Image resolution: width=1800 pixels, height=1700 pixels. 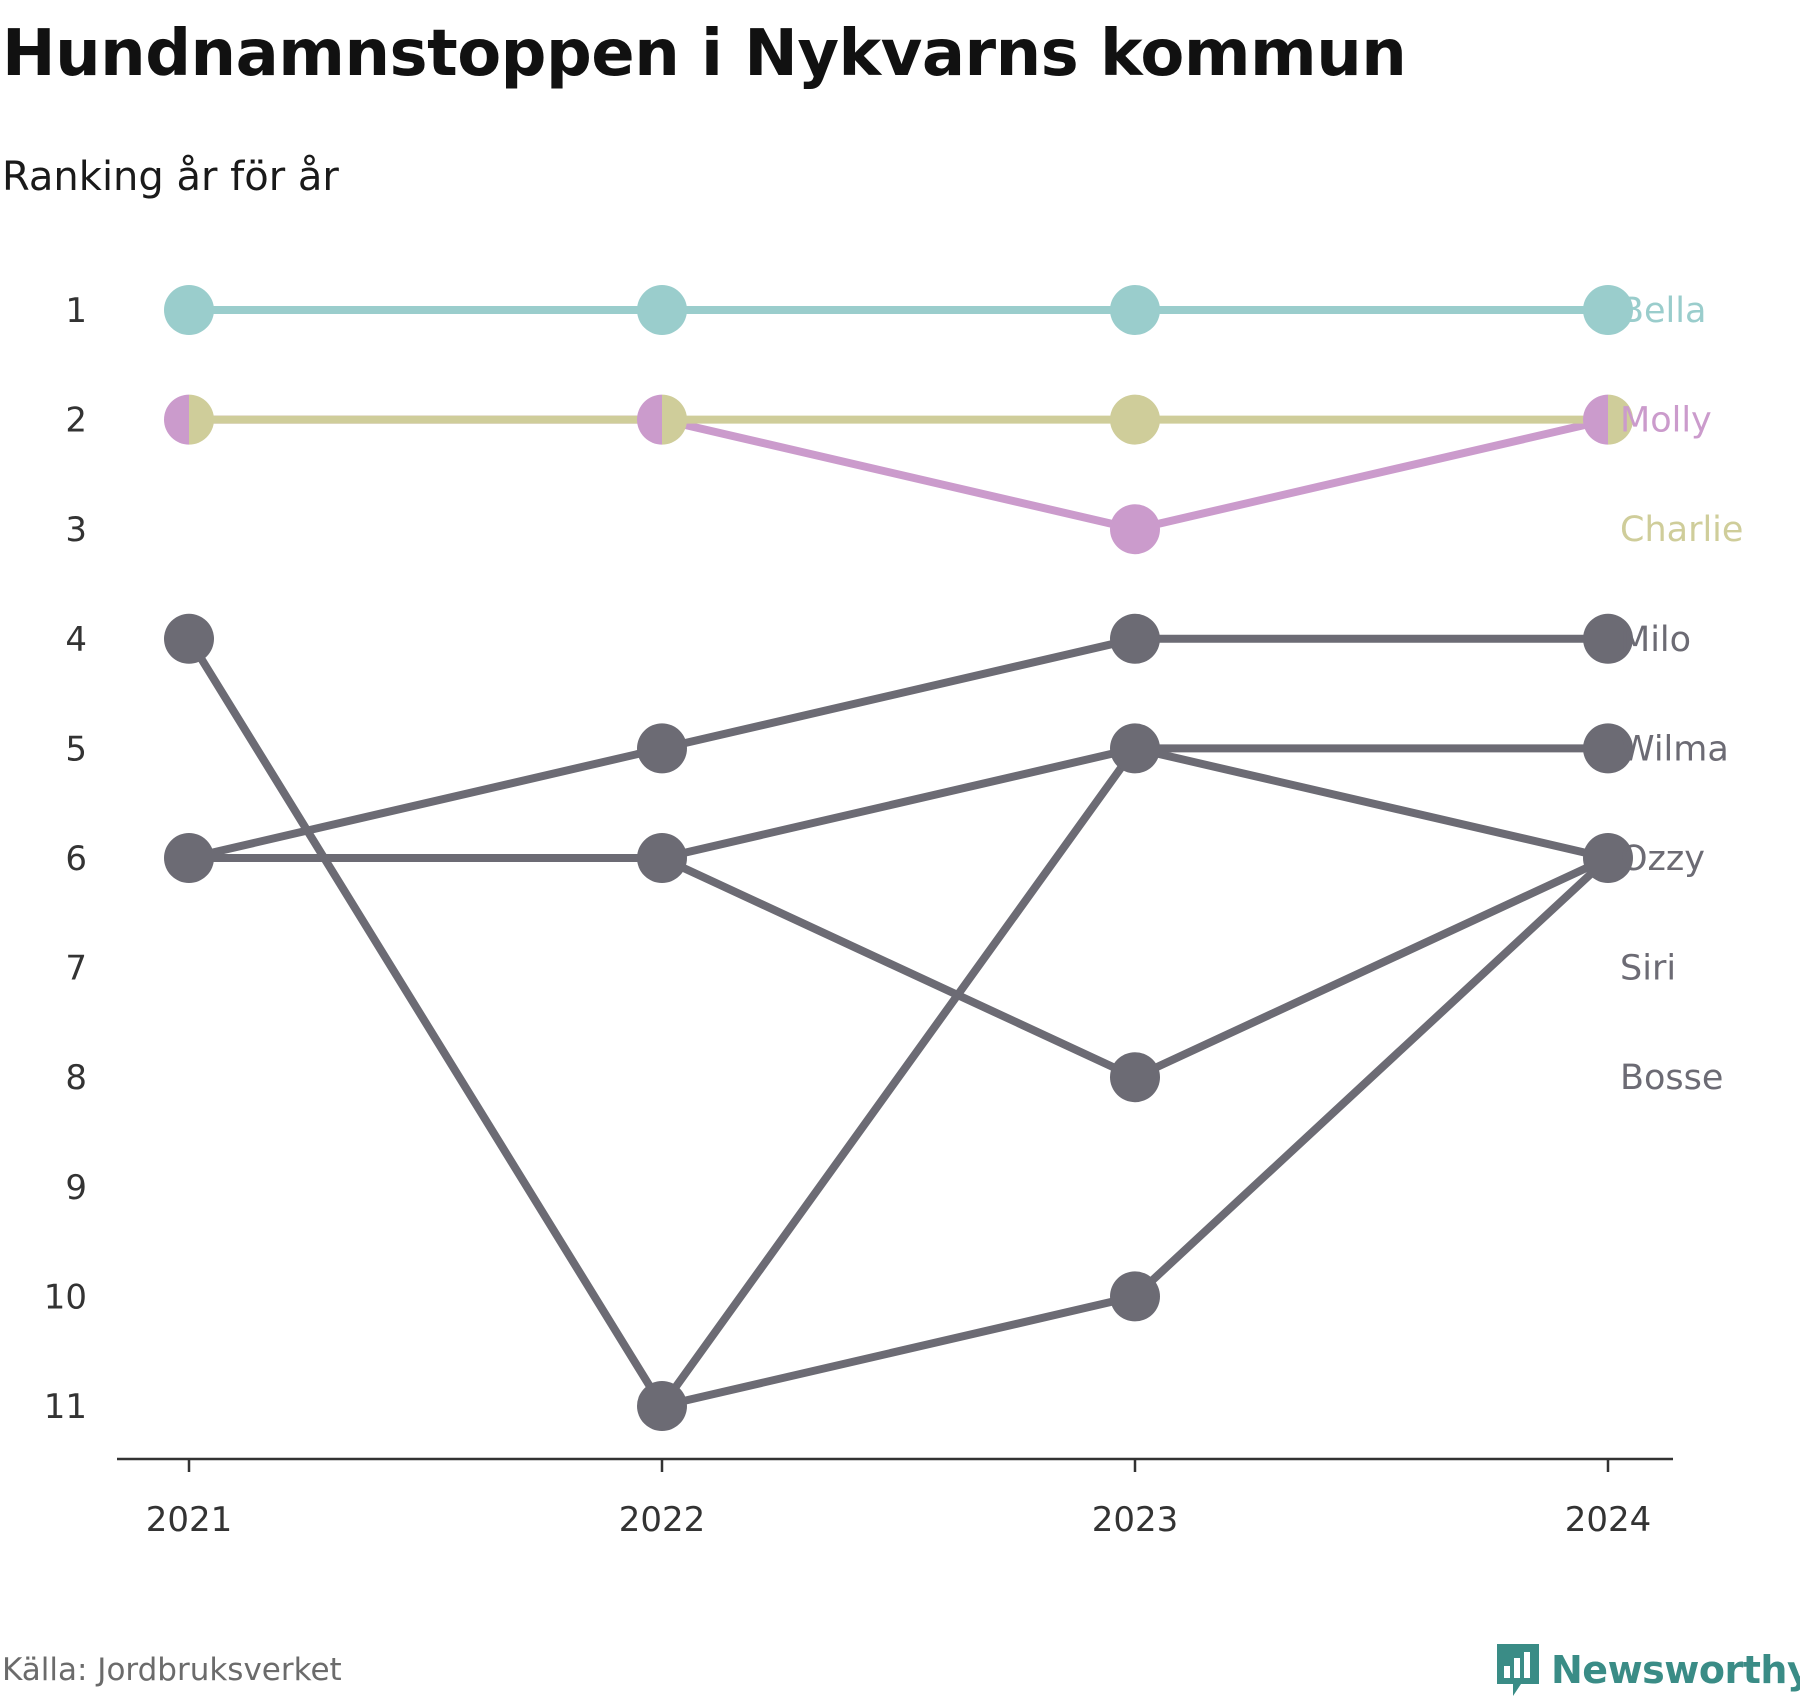 What do you see at coordinates (895, 1498) in the screenshot?
I see `x-axis: 2021 2022 2023 2024` at bounding box center [895, 1498].